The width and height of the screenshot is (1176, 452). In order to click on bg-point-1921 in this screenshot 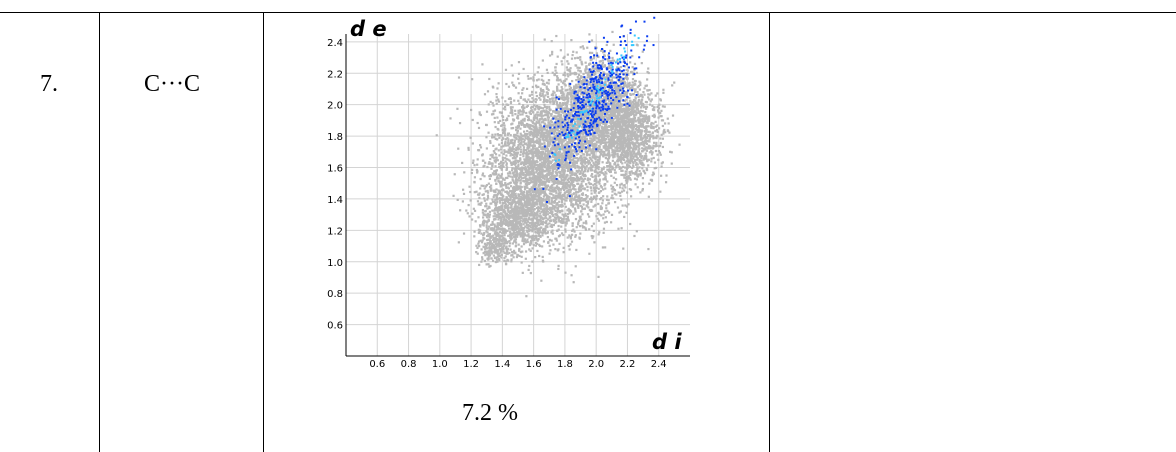, I will do `click(520, 122)`.